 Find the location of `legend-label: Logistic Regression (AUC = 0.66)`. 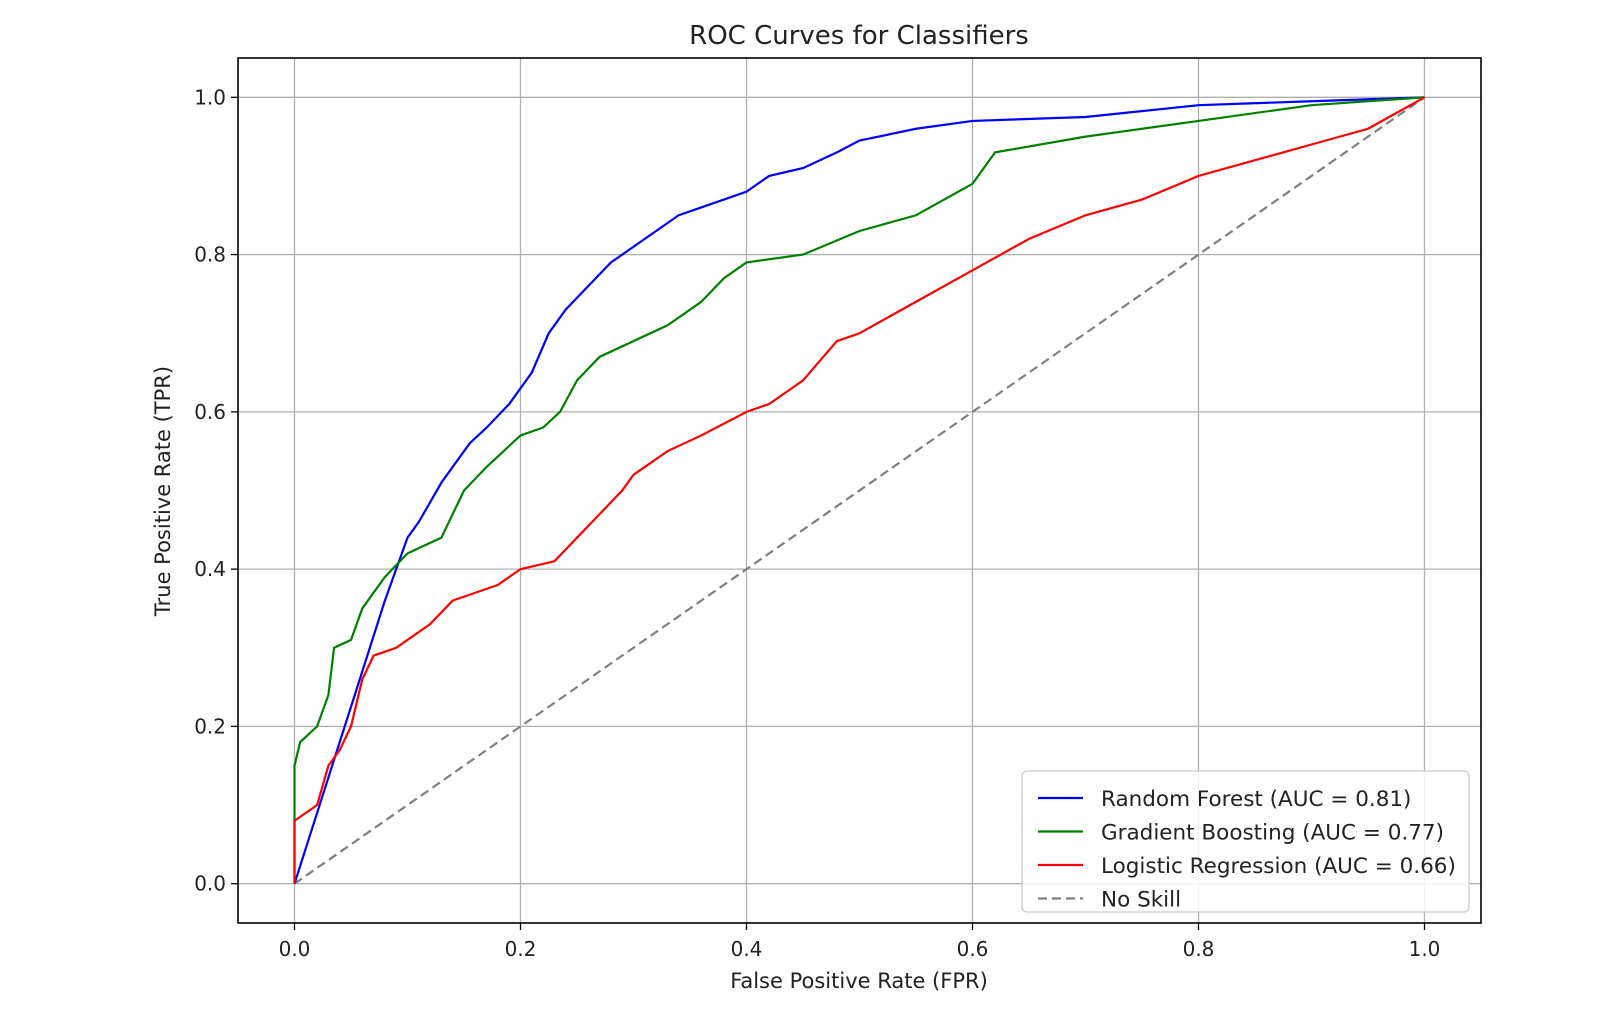

legend-label: Logistic Regression (AUC = 0.66) is located at coordinates (1278, 866).